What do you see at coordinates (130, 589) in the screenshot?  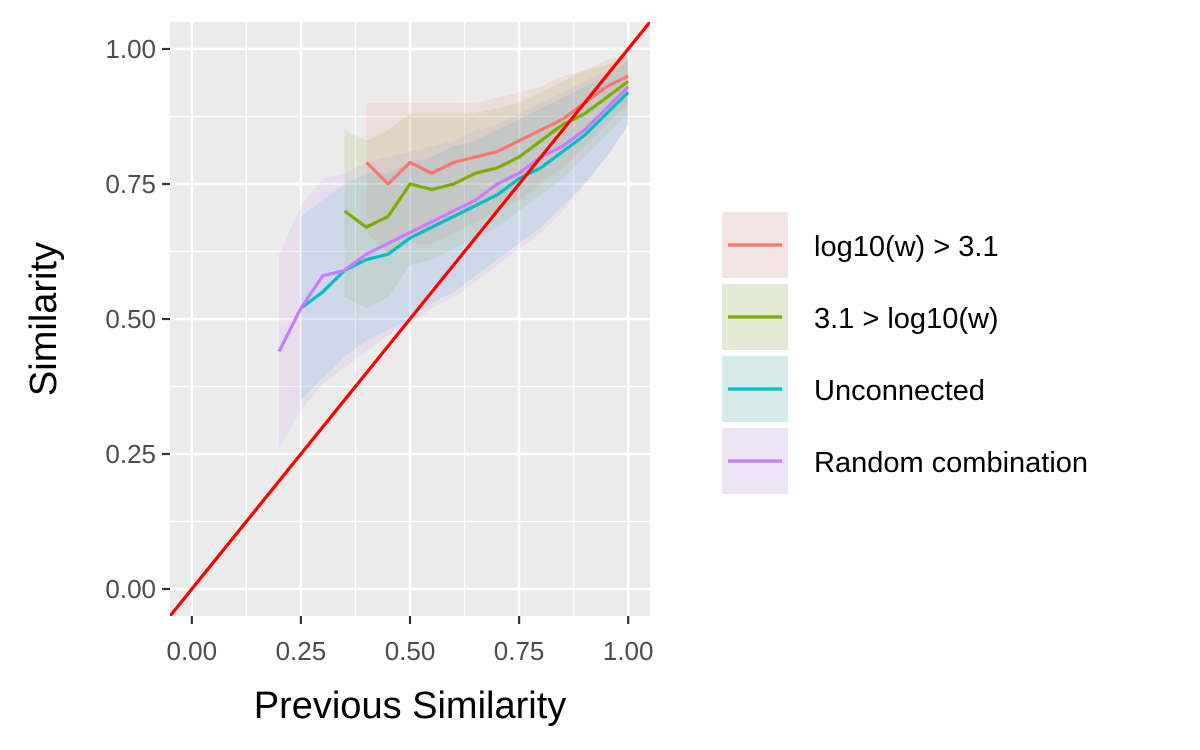 I see `y-tick-label: 0.00` at bounding box center [130, 589].